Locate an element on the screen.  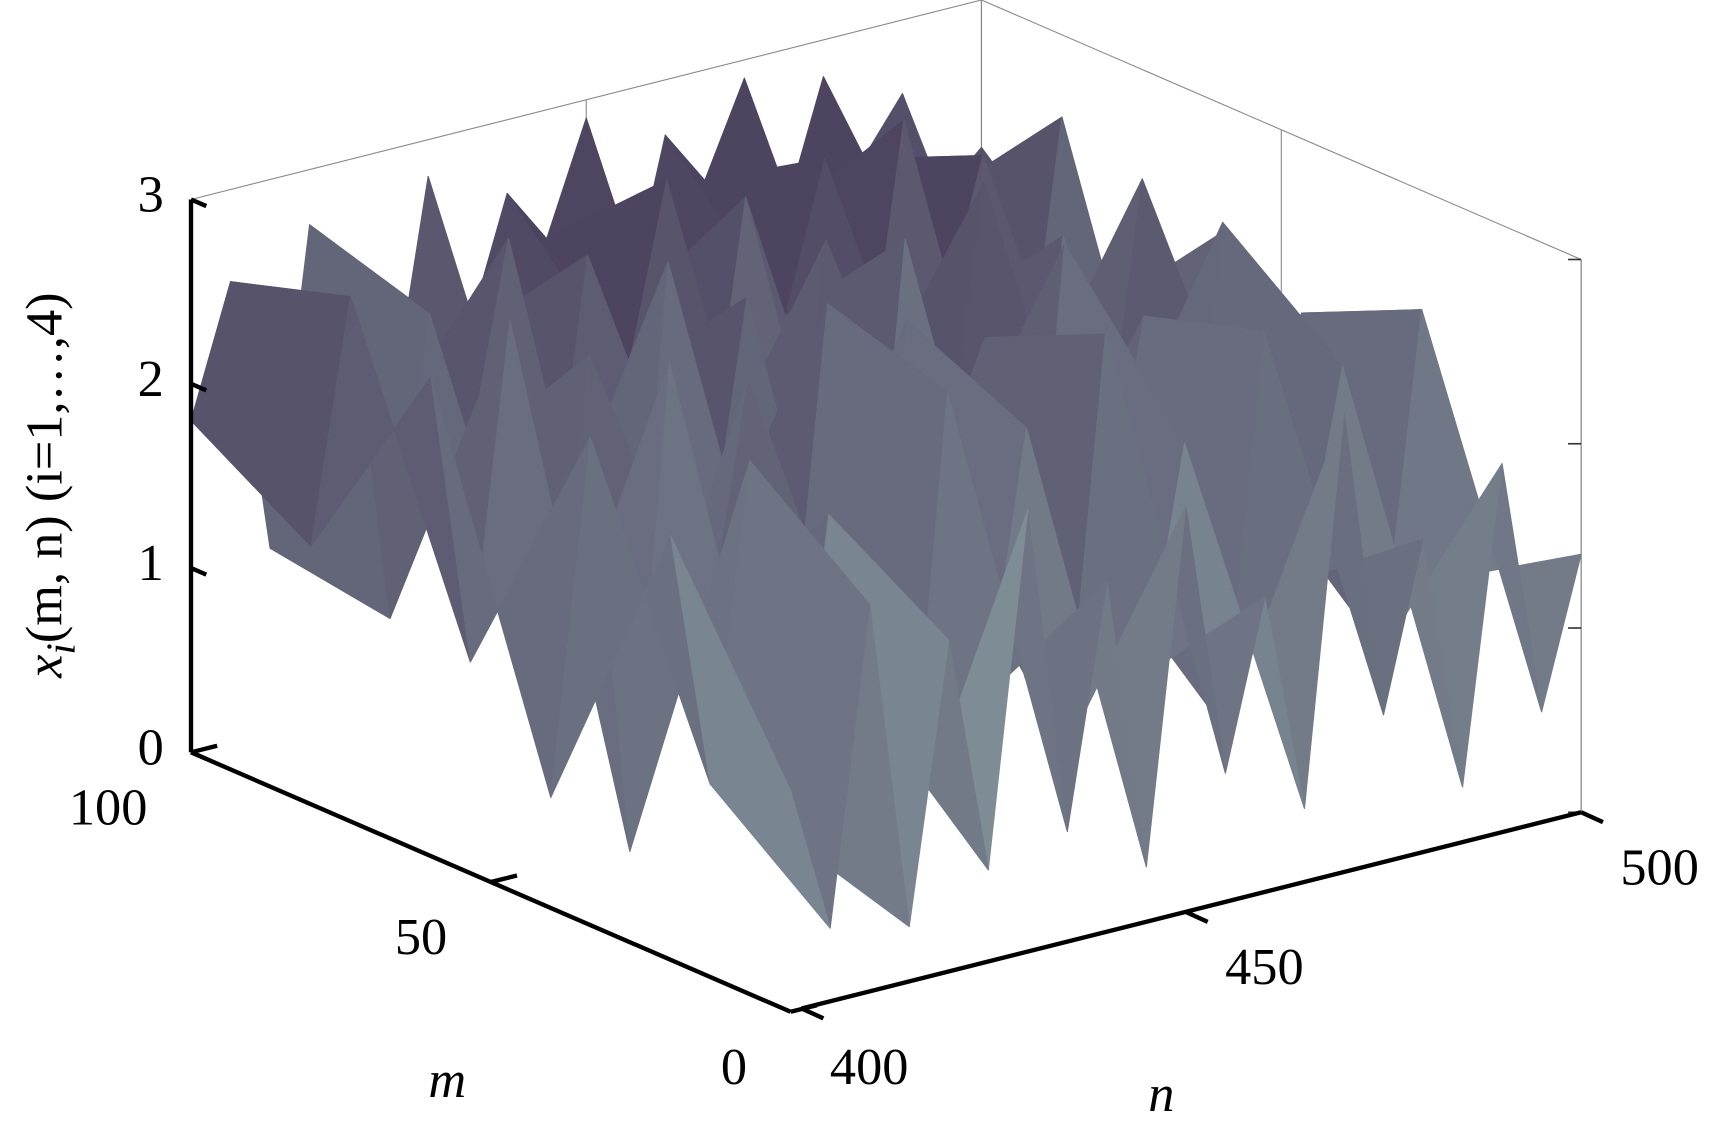
x-tick-label: 500 is located at coordinates (1659, 867).